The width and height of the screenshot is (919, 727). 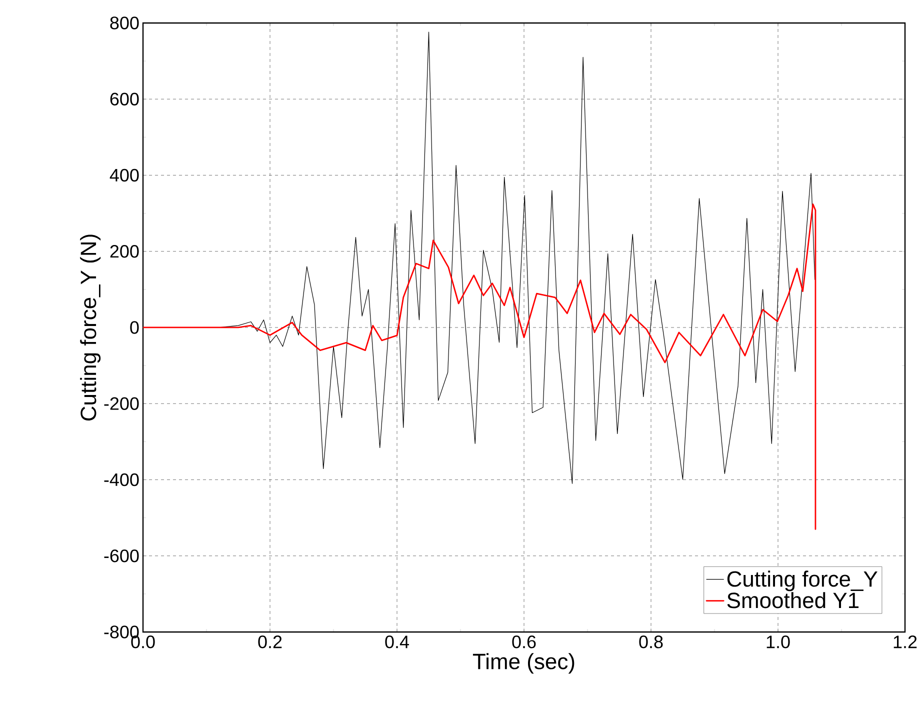 I want to click on x-tick-label: 0.8, so click(x=651, y=642).